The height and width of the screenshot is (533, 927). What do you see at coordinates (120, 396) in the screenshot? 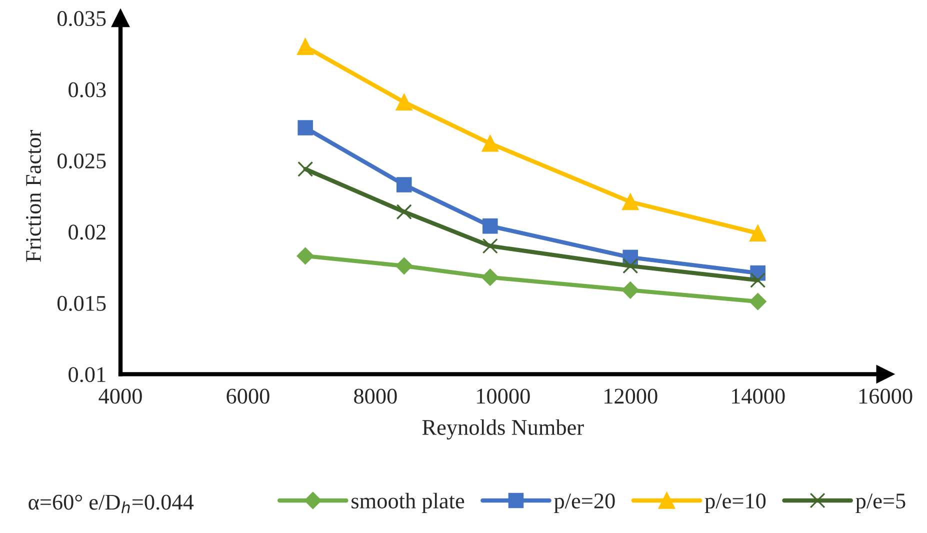
I see `x-tick-label: 4000` at bounding box center [120, 396].